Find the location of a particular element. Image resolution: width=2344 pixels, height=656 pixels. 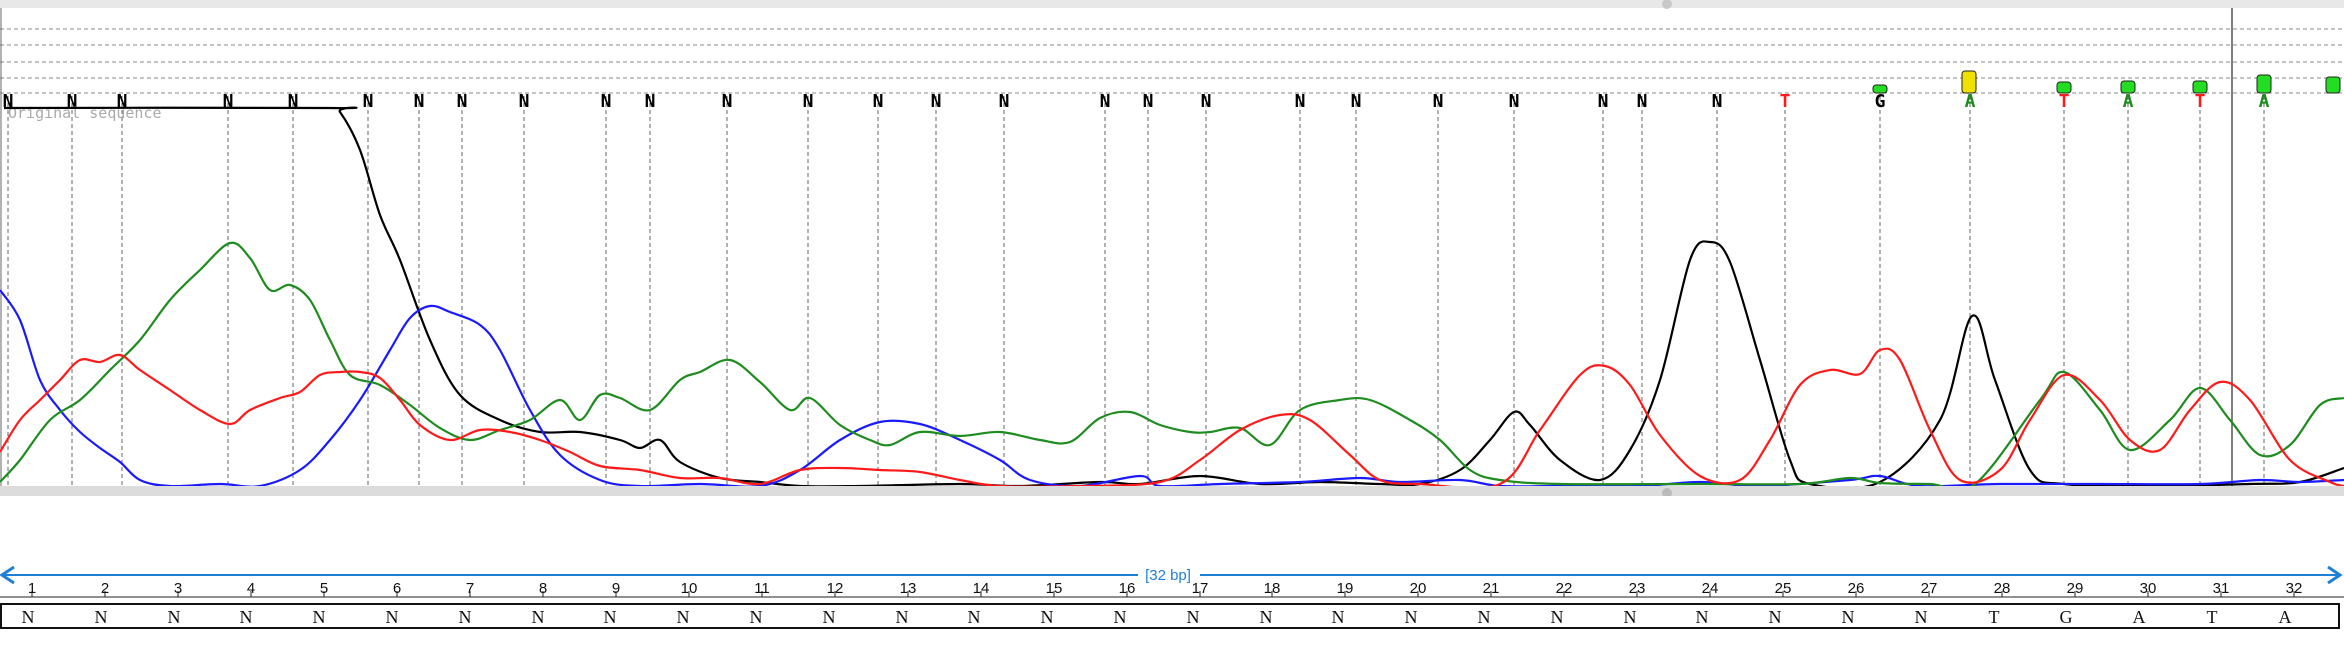

ruler-position: 20 is located at coordinates (1418, 588).